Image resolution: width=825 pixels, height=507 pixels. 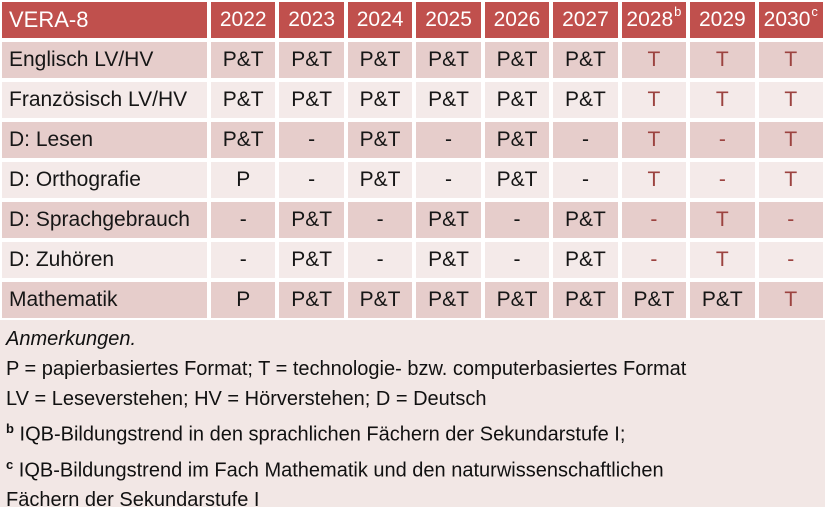 What do you see at coordinates (517, 20) in the screenshot?
I see `year-header-cell: 2026` at bounding box center [517, 20].